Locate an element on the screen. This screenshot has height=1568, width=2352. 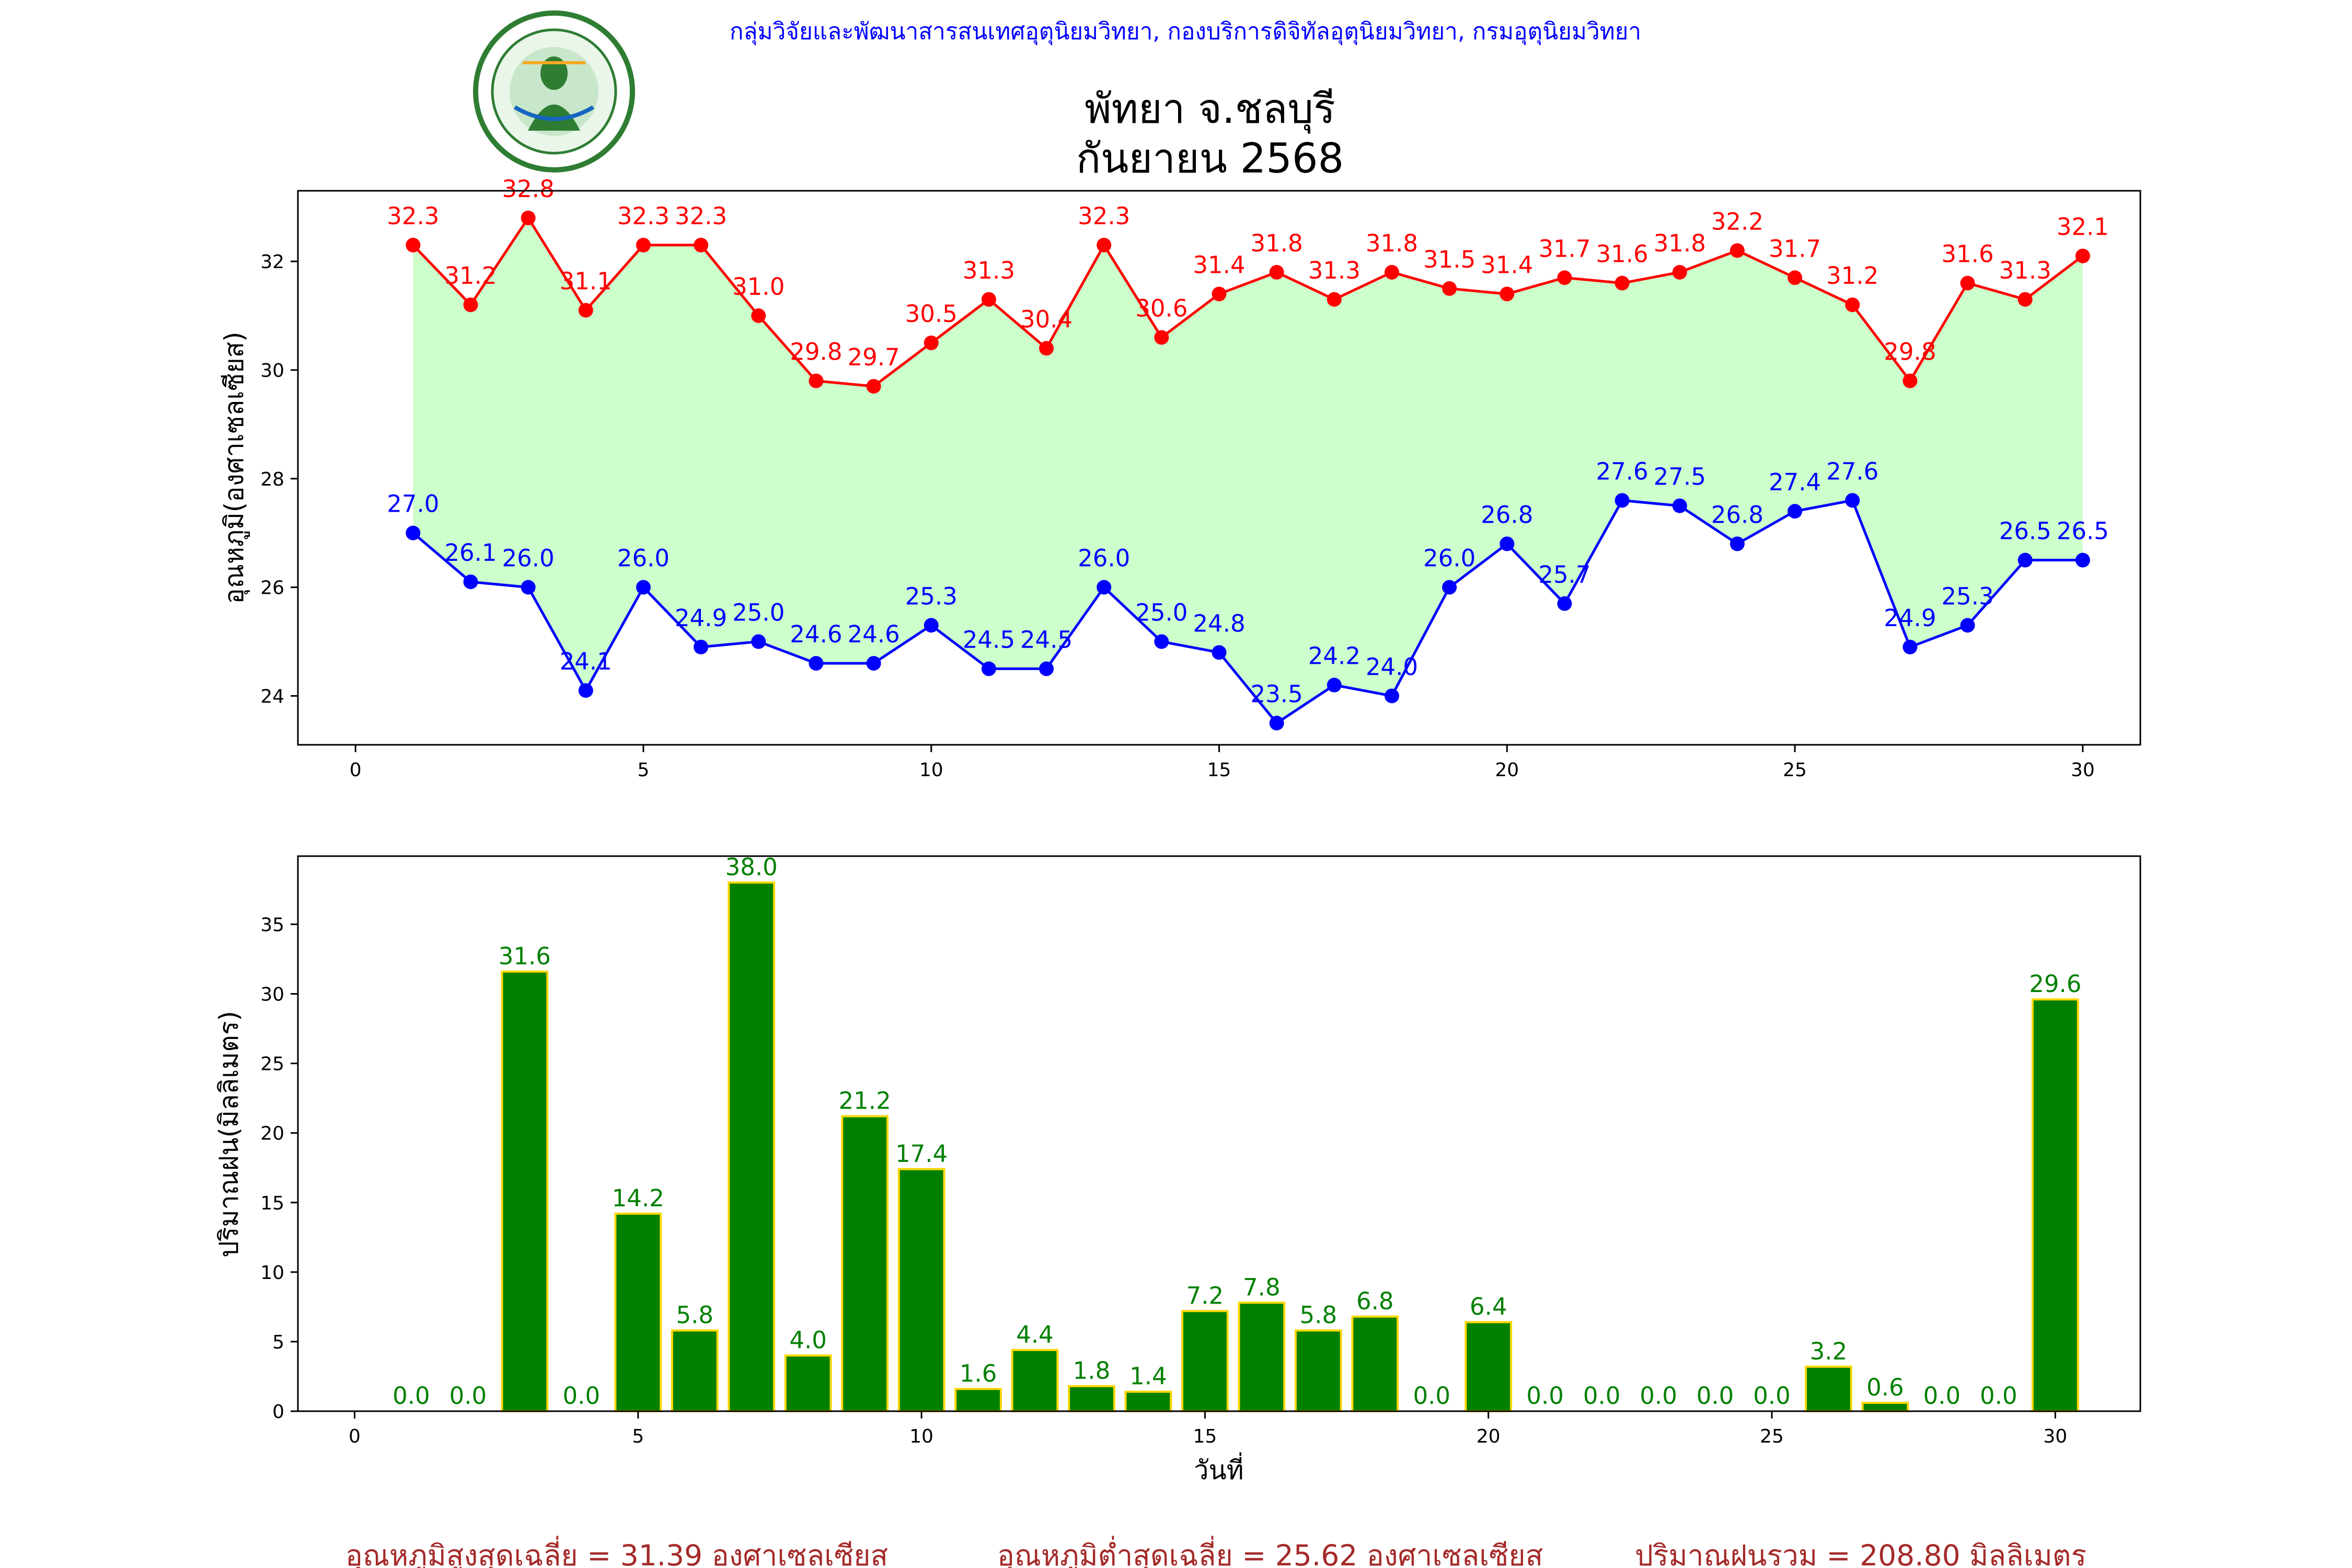
rainfall-y-tick-label: 20 is located at coordinates (272, 1134).